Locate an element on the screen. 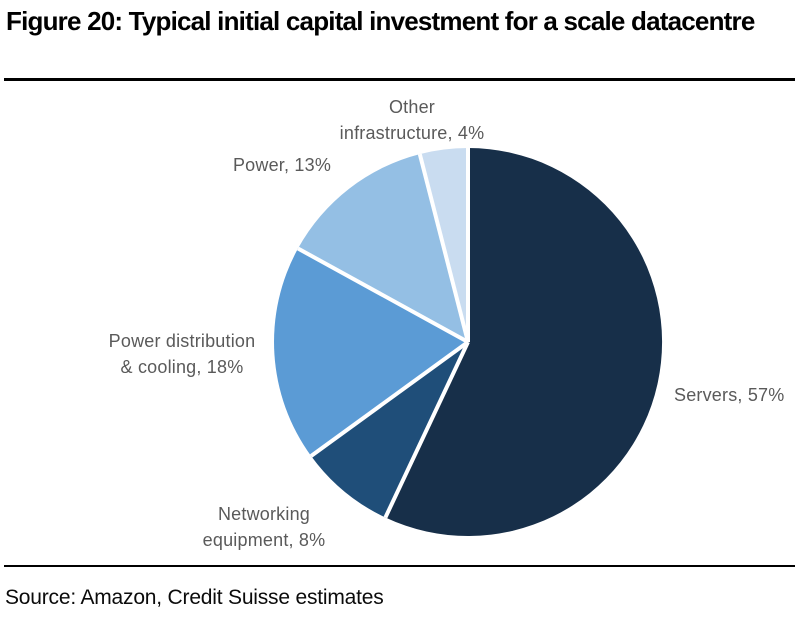  slice-label-line: Power, 13% is located at coordinates (282, 165).